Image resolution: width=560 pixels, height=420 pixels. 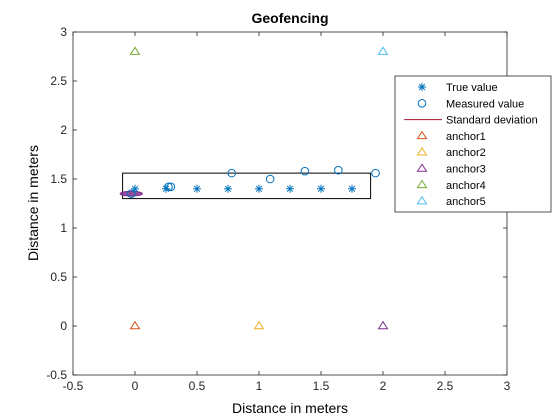 What do you see at coordinates (135, 50) in the screenshot?
I see `anchor4-marker` at bounding box center [135, 50].